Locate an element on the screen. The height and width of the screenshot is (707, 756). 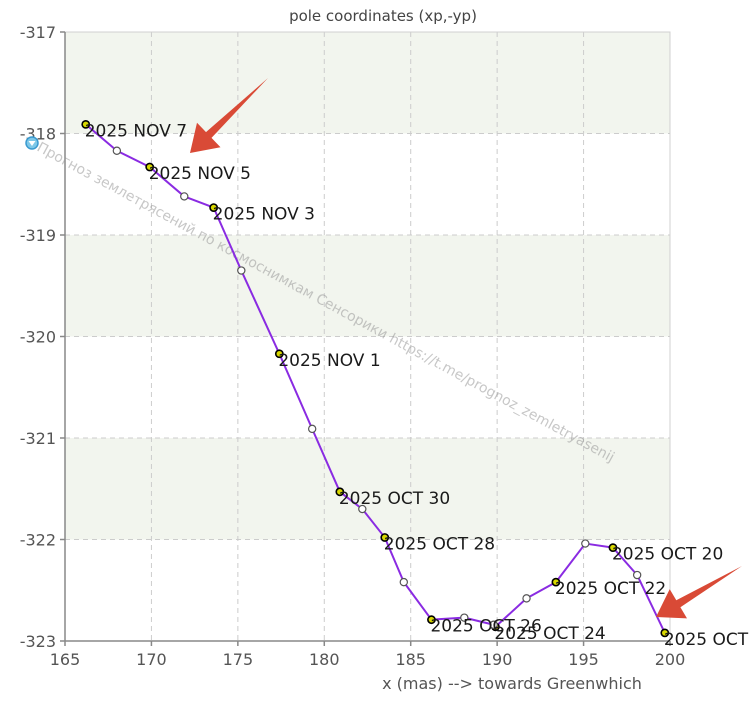
x-tick-label: 165 is located at coordinates (65, 659).